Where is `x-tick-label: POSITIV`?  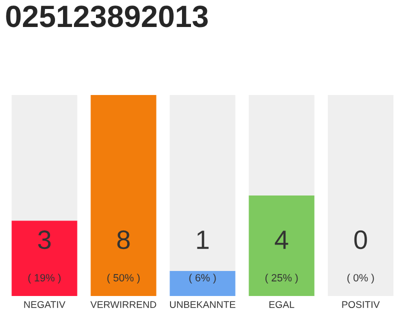 x-tick-label: POSITIV is located at coordinates (361, 304).